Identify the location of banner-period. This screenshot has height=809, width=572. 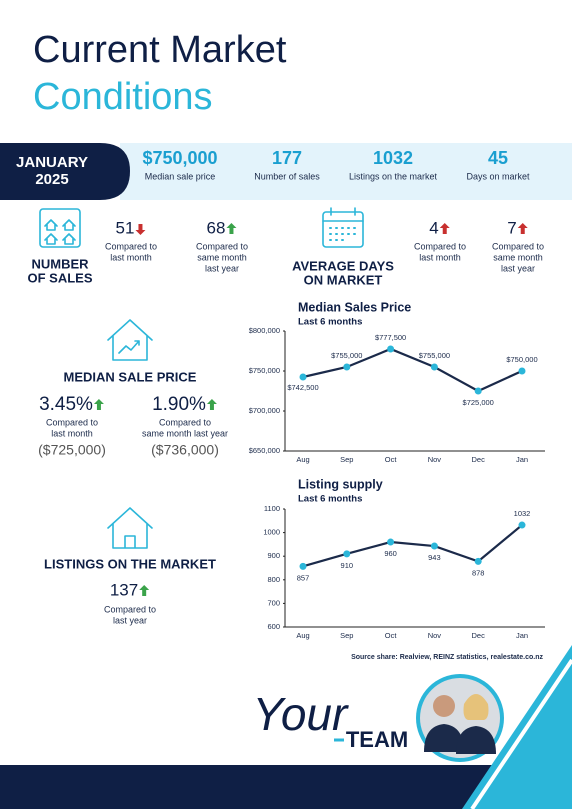
(65, 171).